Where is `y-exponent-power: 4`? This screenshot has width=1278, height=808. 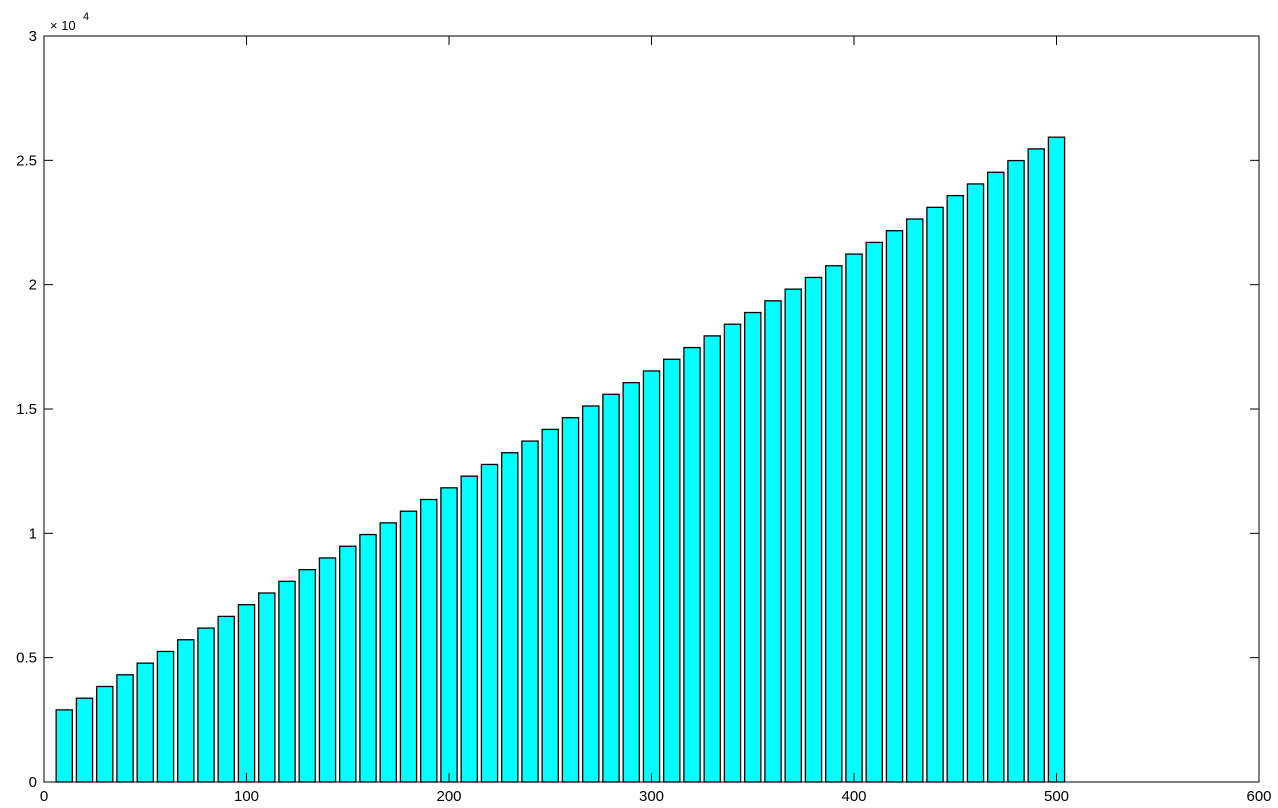
y-exponent-power: 4 is located at coordinates (86, 17).